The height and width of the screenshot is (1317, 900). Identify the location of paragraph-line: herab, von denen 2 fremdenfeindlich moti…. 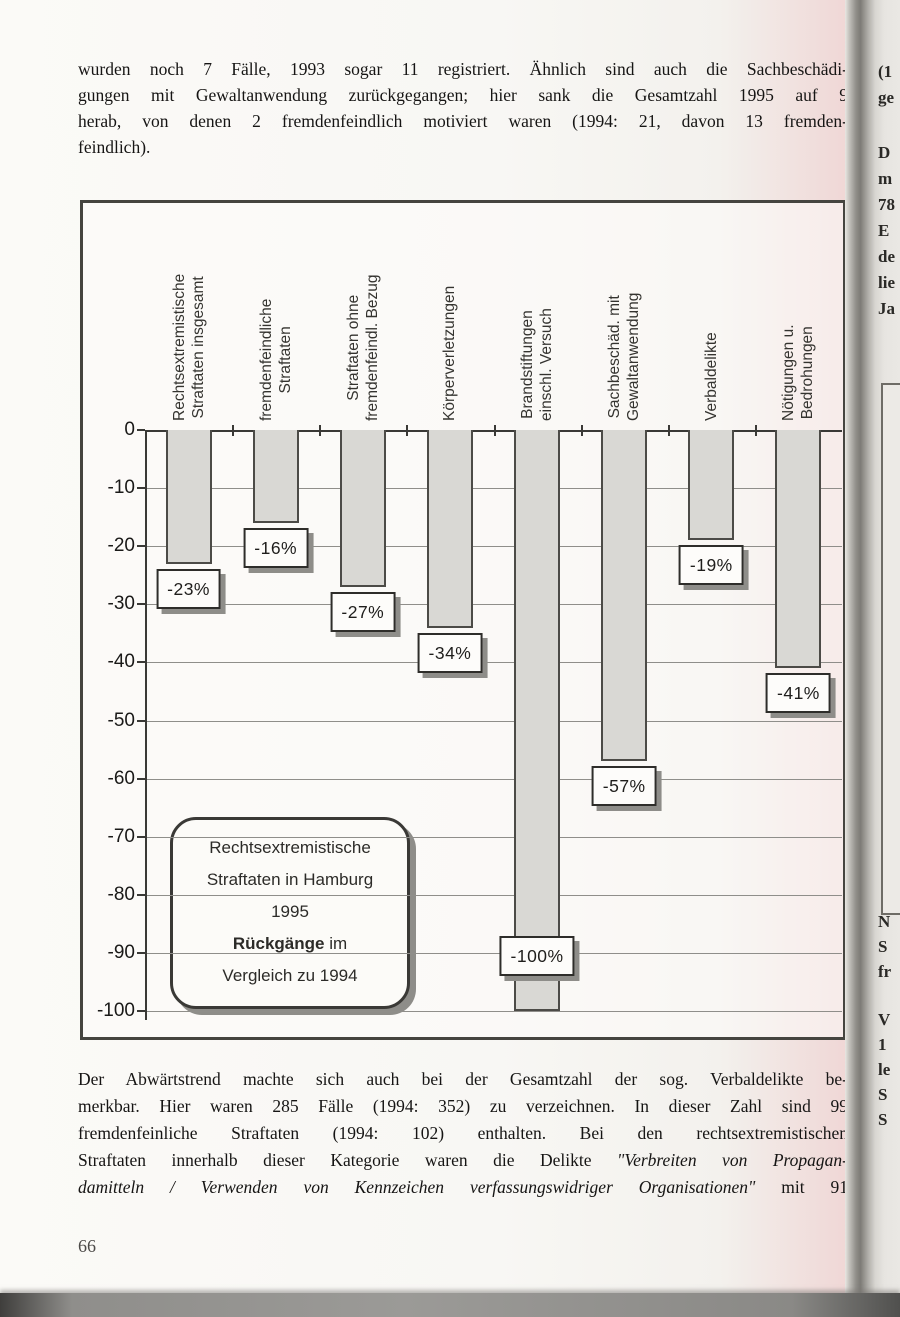
(463, 121).